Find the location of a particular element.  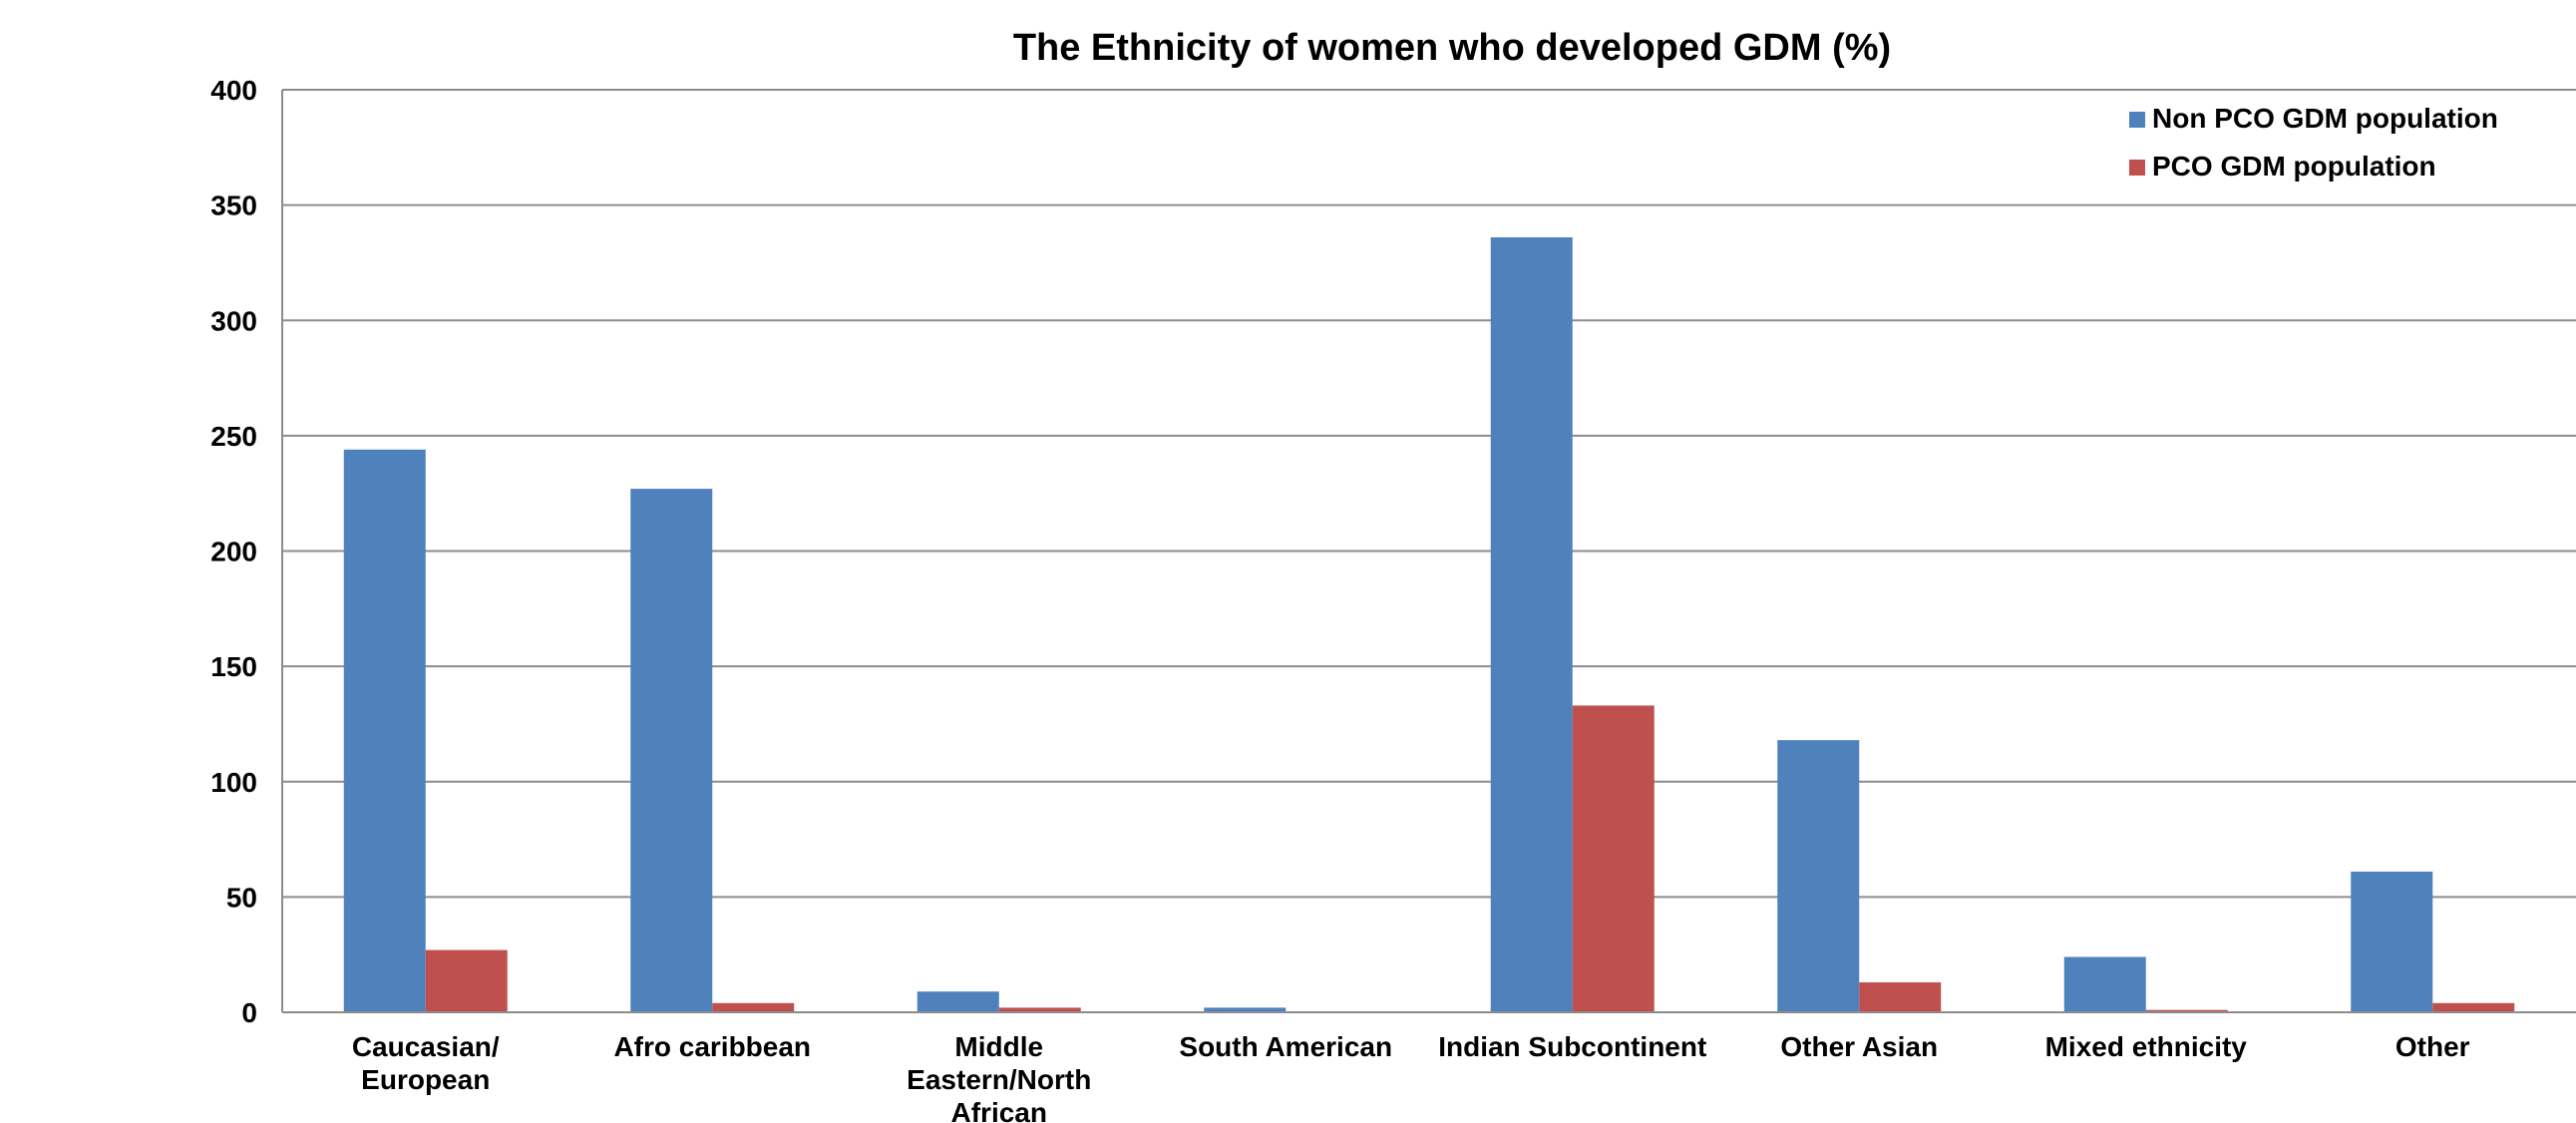

y-tick-label: 400 is located at coordinates (234, 90).